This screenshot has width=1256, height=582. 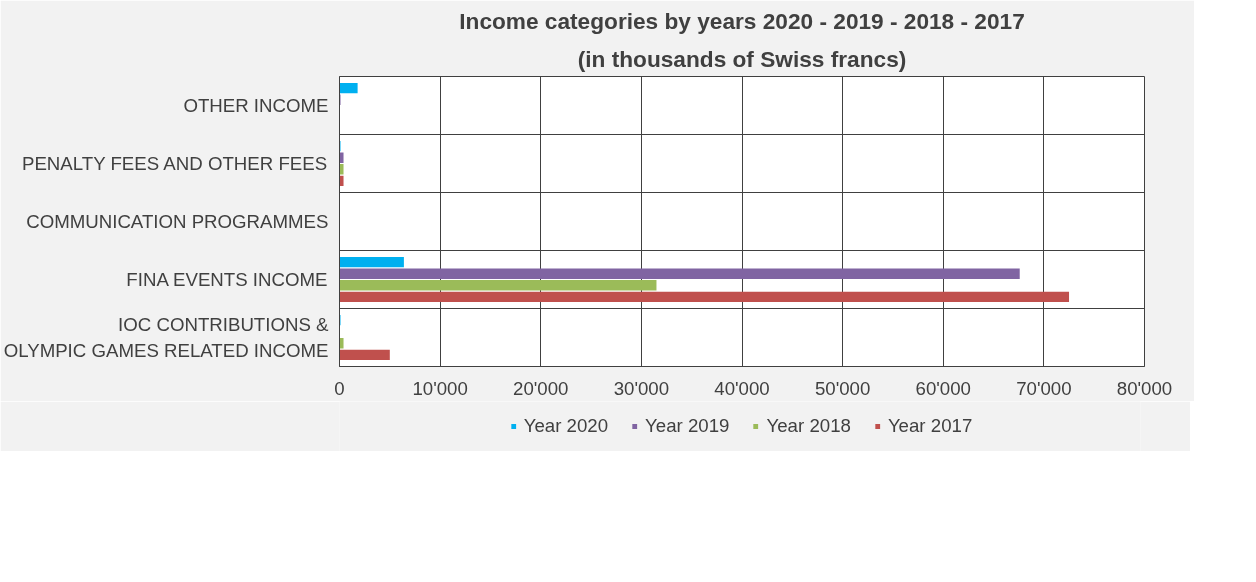 What do you see at coordinates (1044, 388) in the screenshot?
I see `x-tick-label: 70'000` at bounding box center [1044, 388].